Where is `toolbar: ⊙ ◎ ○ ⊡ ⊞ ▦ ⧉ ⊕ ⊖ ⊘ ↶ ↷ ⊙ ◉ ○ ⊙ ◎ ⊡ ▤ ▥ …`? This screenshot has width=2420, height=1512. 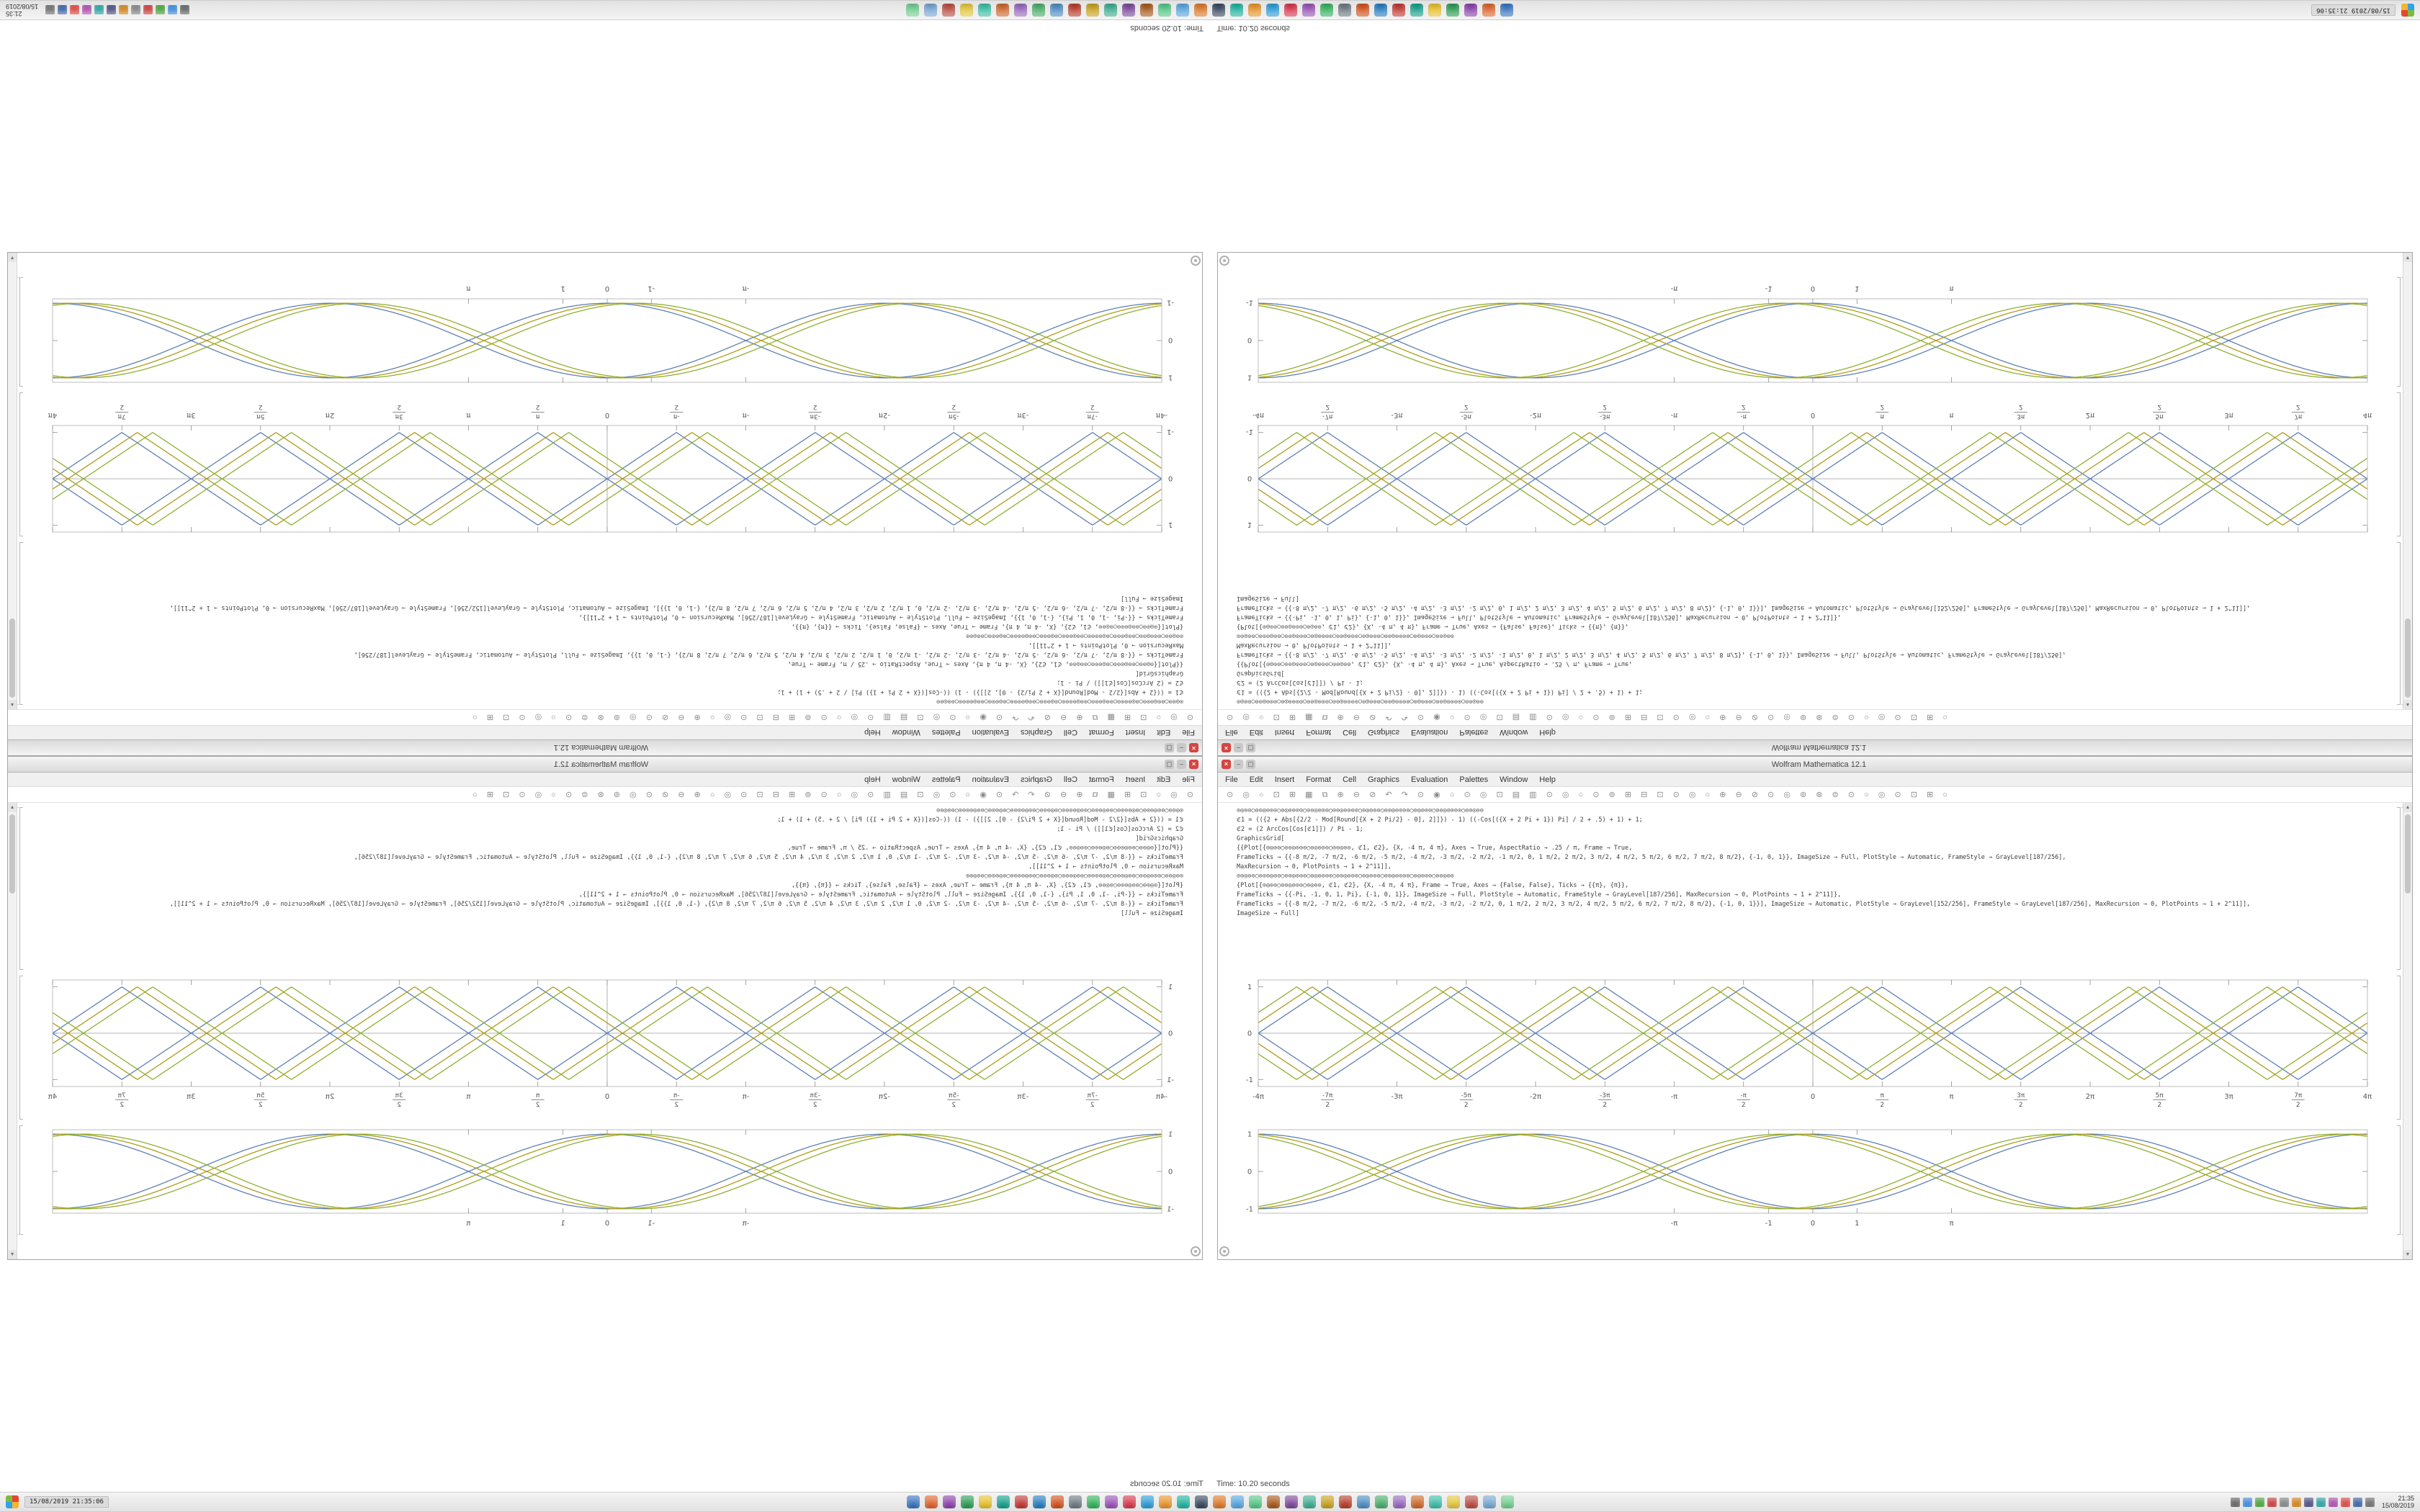 toolbar: ⊙ ◎ ○ ⊡ ⊞ ▦ ⧉ ⊕ ⊖ ⊘ ↶ ↷ ⊙ ◉ ○ ⊙ ◎ ⊡ ▤ ▥ … is located at coordinates (1815, 717).